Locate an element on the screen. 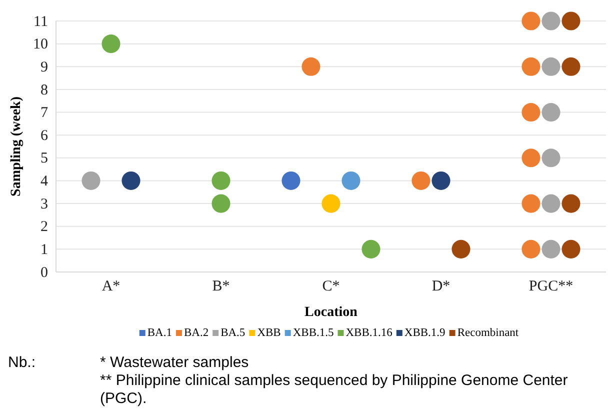  y-tick-label: 11 is located at coordinates (41, 22).